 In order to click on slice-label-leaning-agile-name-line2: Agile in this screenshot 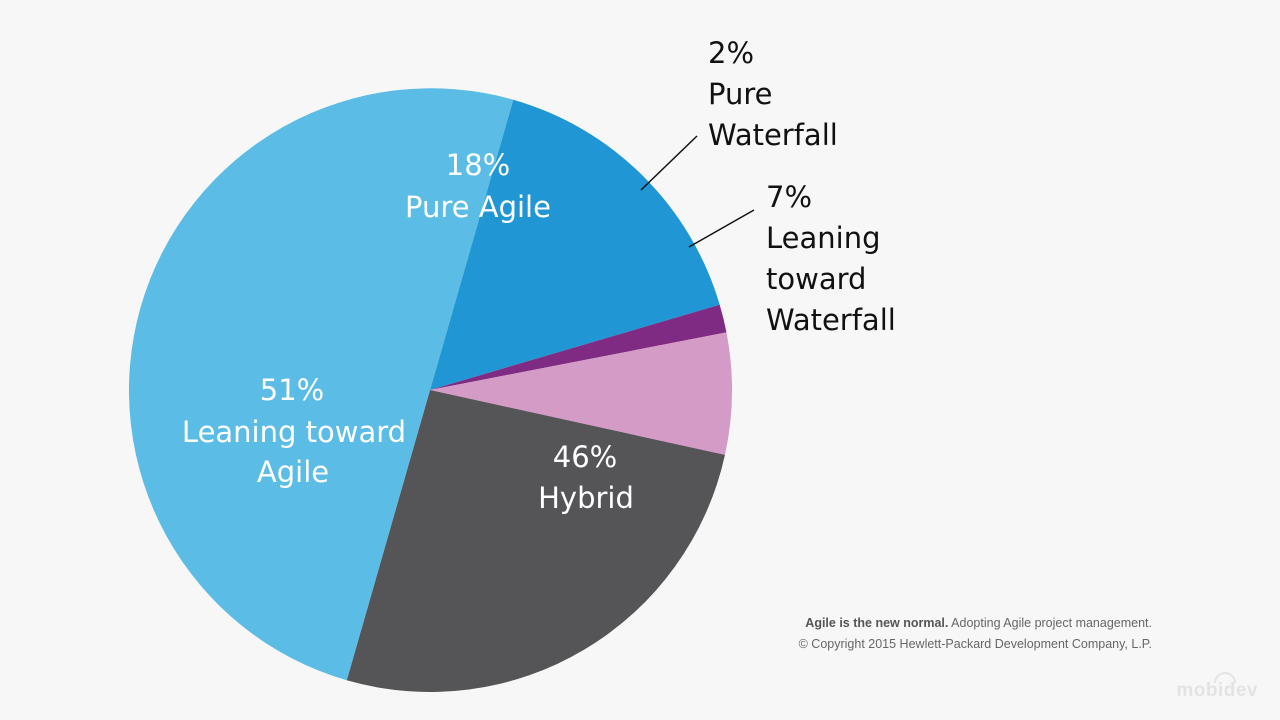, I will do `click(293, 472)`.